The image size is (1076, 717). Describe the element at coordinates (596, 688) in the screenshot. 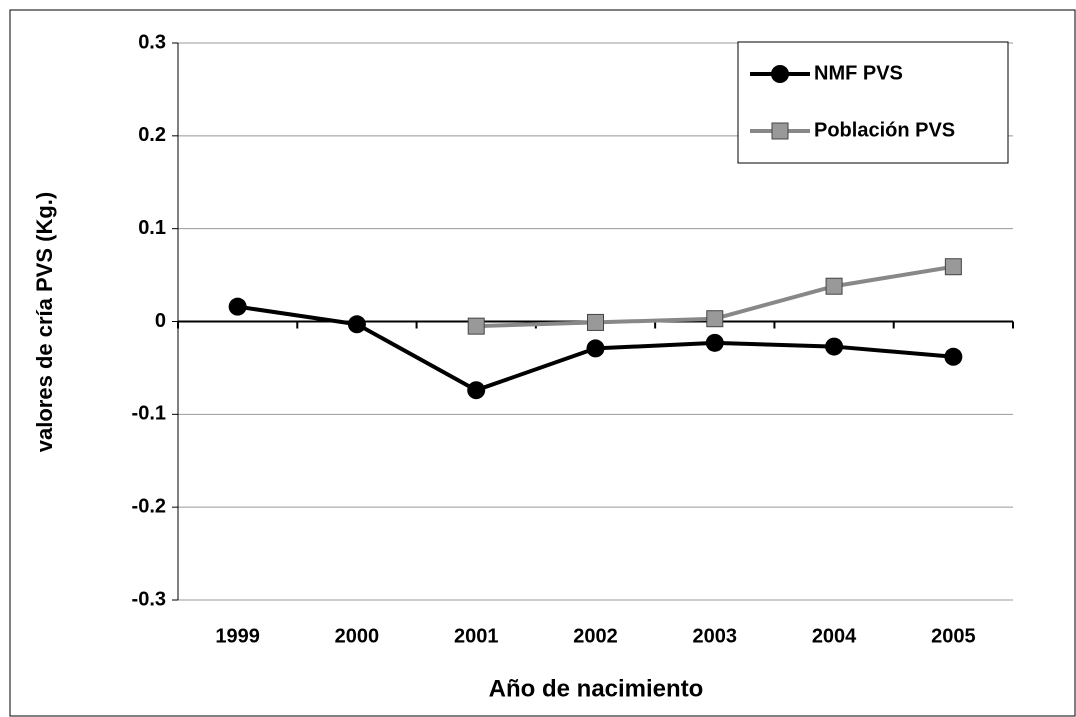

I see `x-axis-title: Año de nacimiento` at that location.